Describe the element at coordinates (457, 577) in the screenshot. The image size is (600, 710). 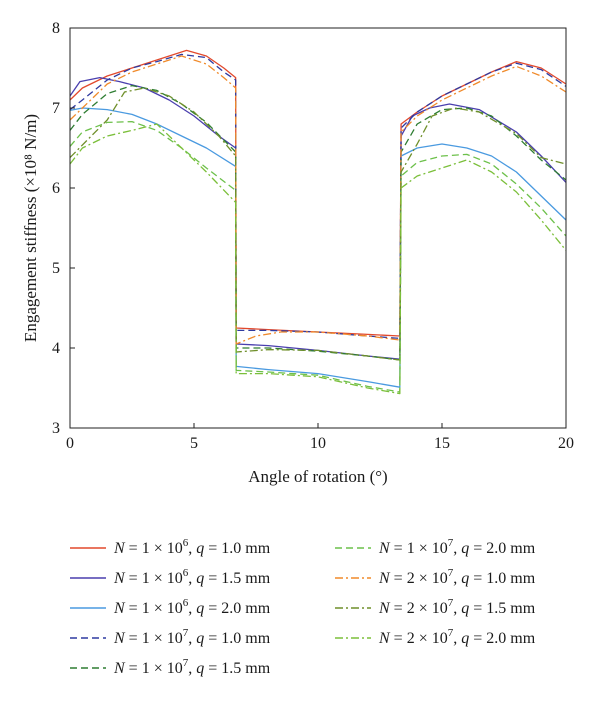
I see `legend-label: N = 2 × 107, q = 1.0 mm` at that location.